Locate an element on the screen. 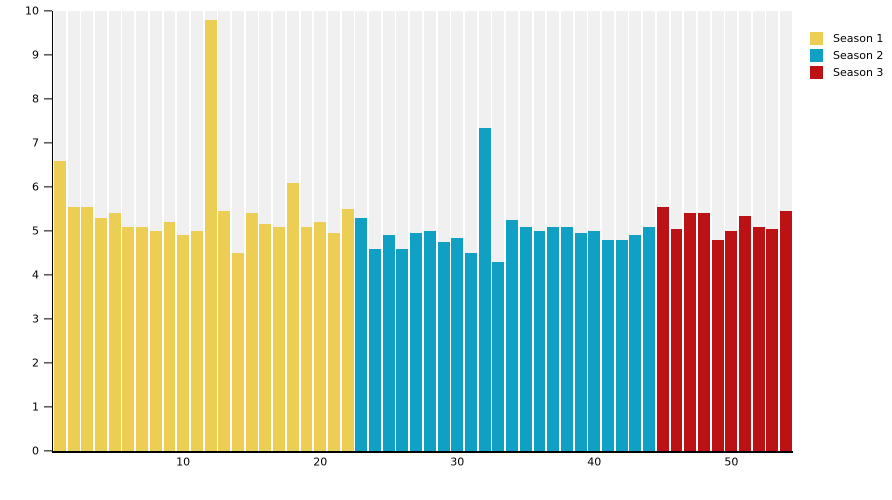  bar-season-1-x13 is located at coordinates (224, 331).